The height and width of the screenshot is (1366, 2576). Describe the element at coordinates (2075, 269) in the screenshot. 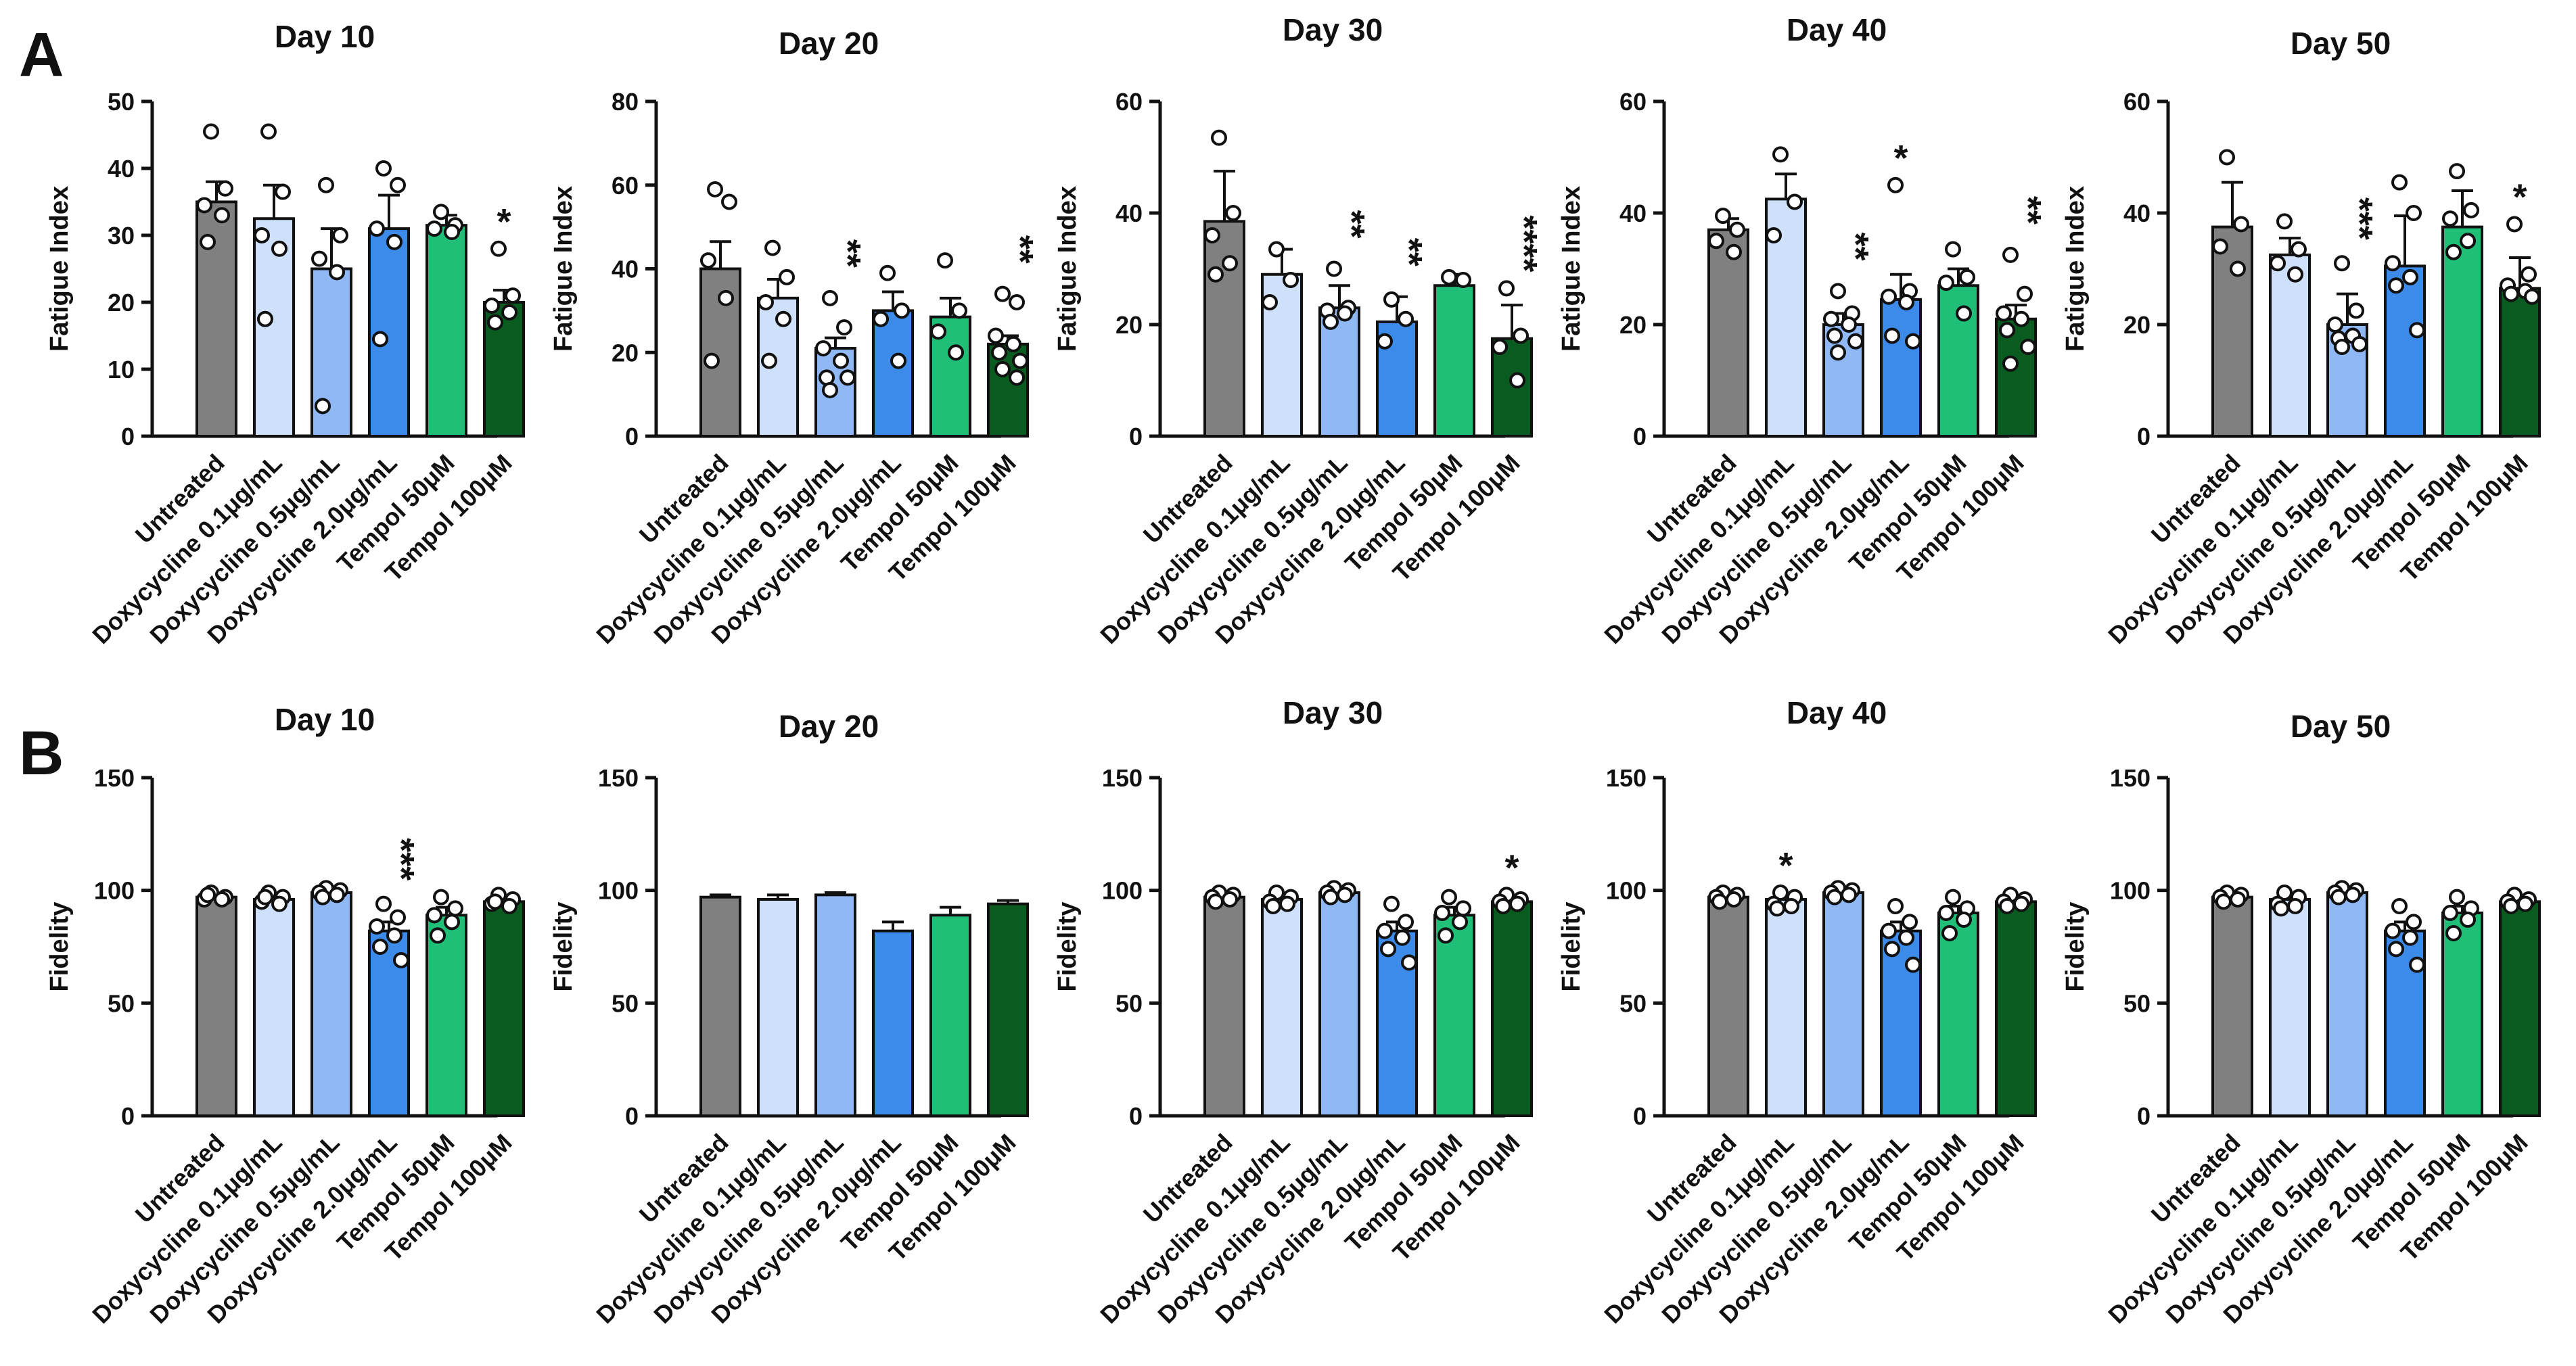

I see `y-axis-label: Fatigue Index` at that location.